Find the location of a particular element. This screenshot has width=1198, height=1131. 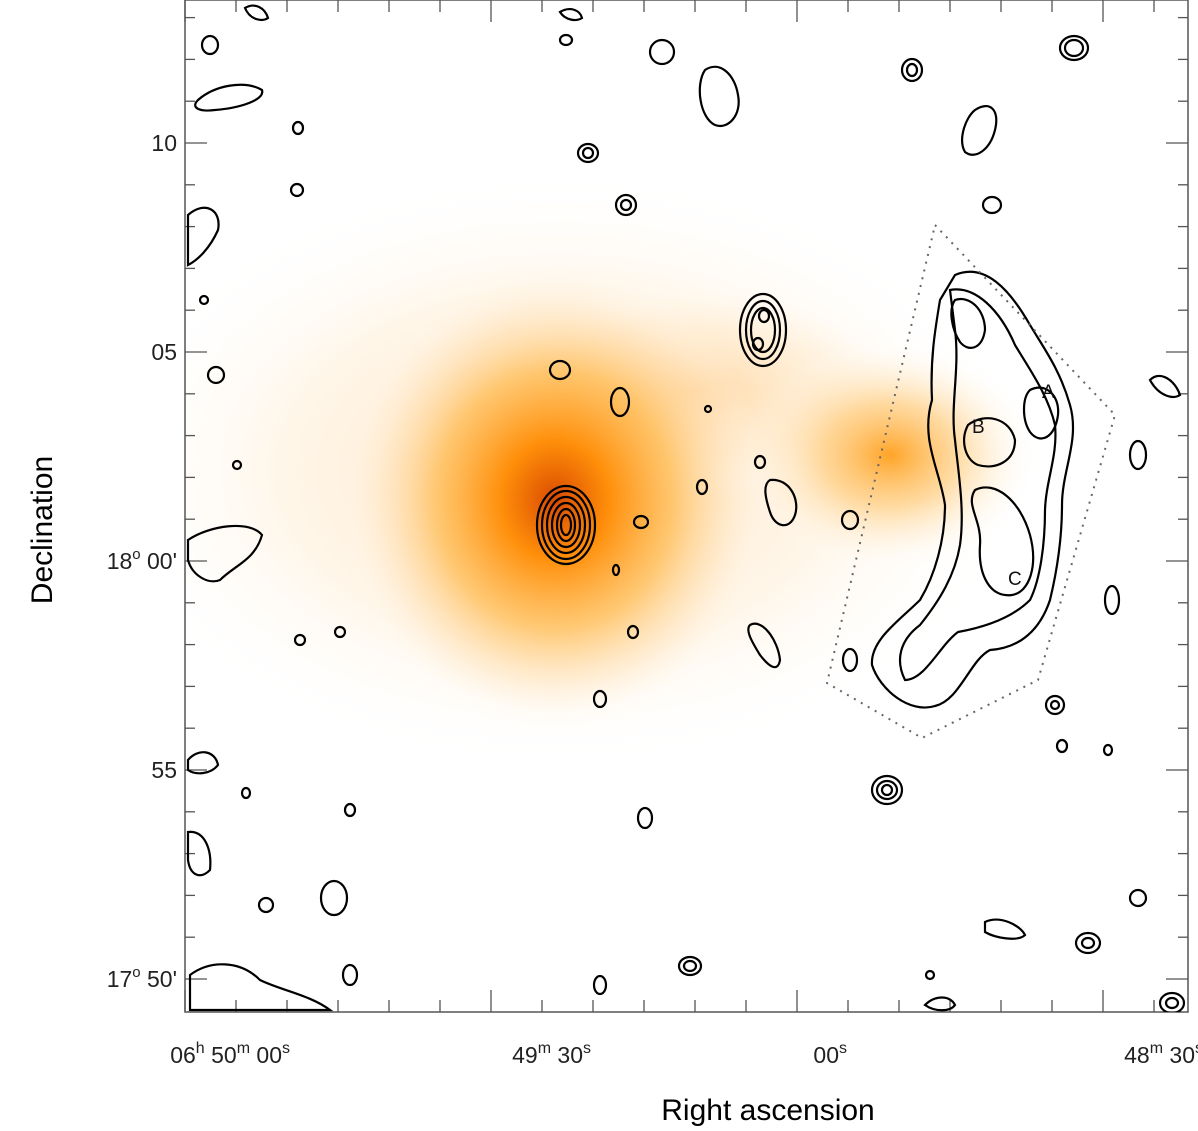

y-tick-label: 05 is located at coordinates (164, 352).